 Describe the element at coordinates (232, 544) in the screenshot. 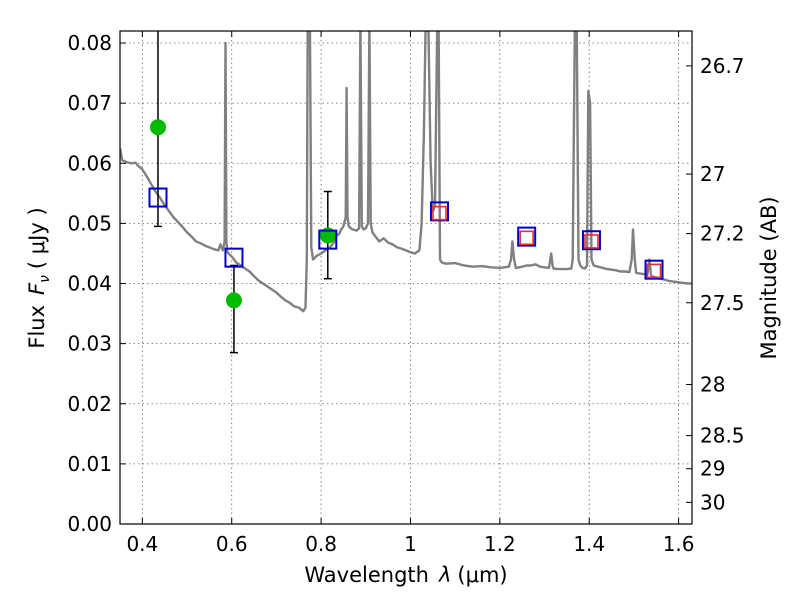

I see `x-tick-label: 0.6` at that location.